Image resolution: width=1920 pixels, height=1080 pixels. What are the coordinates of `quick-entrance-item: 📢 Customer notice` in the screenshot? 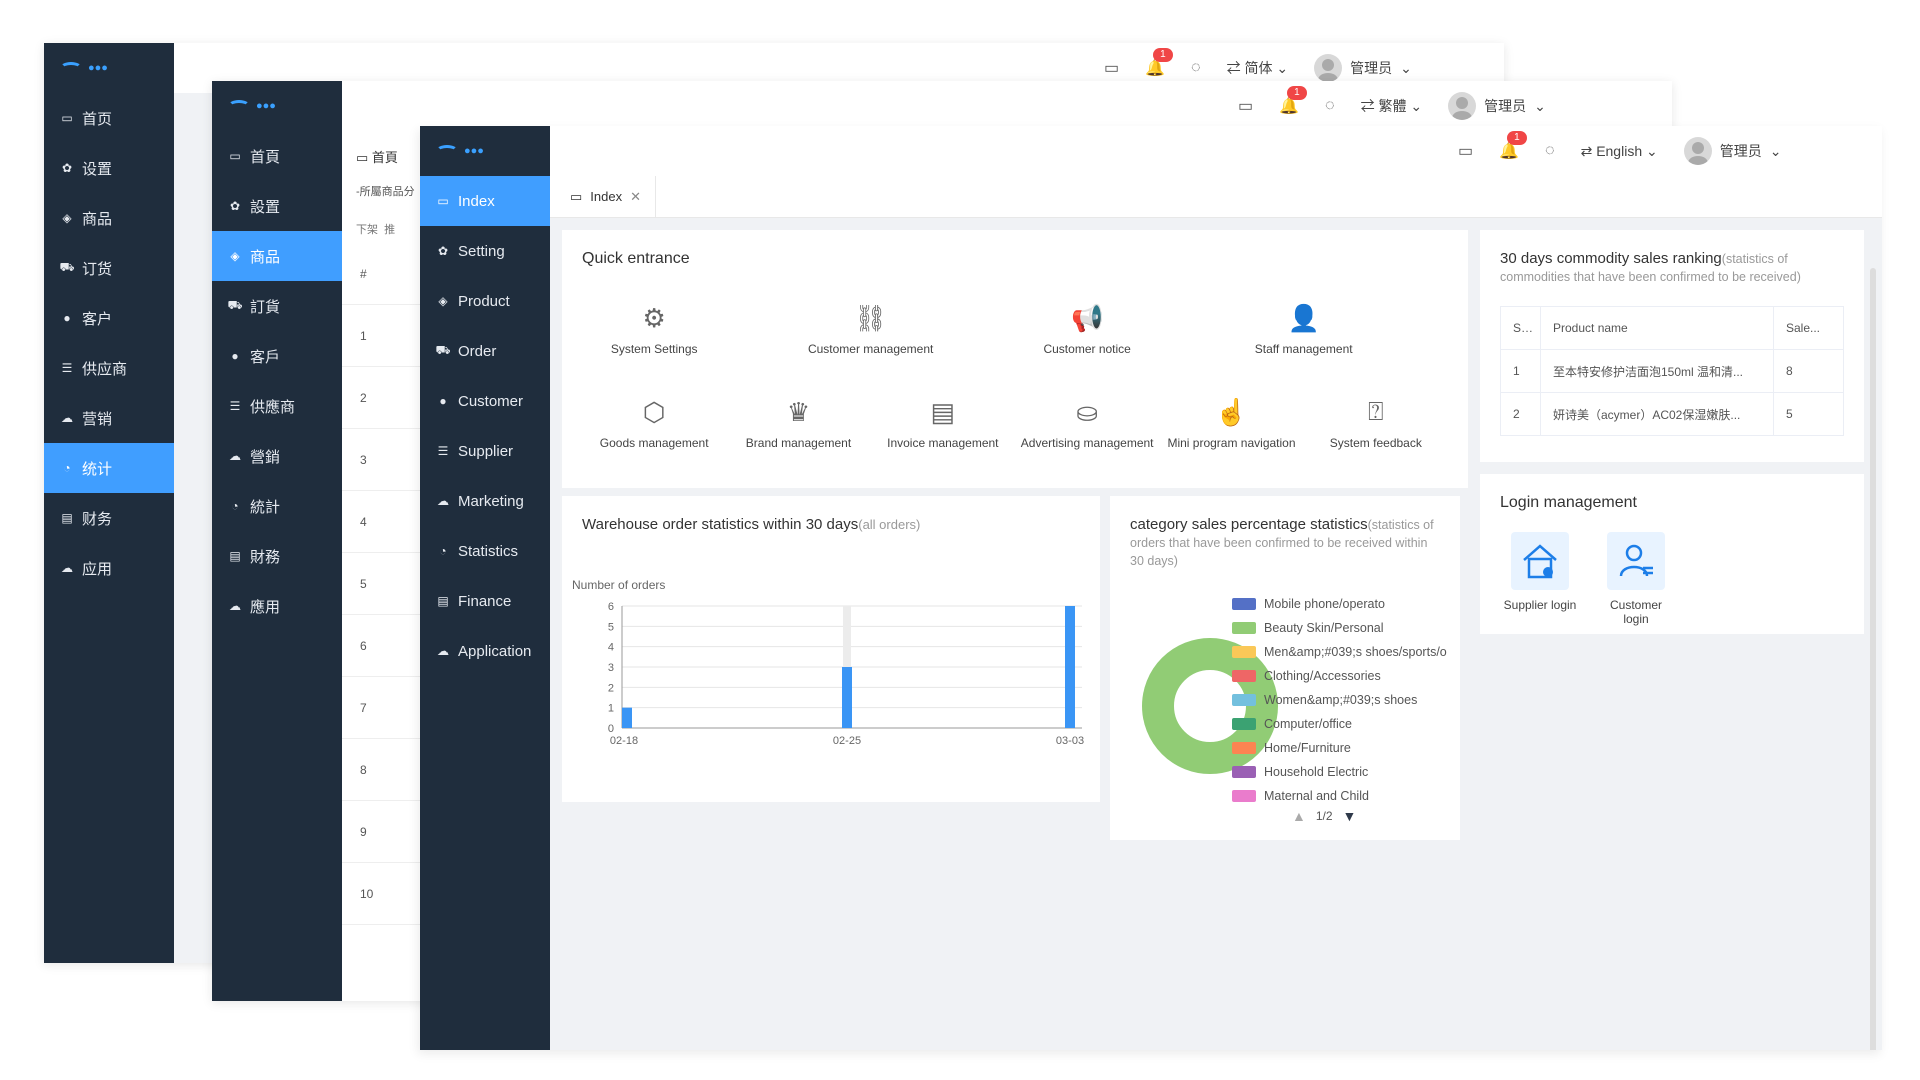 It's located at (1087, 328).